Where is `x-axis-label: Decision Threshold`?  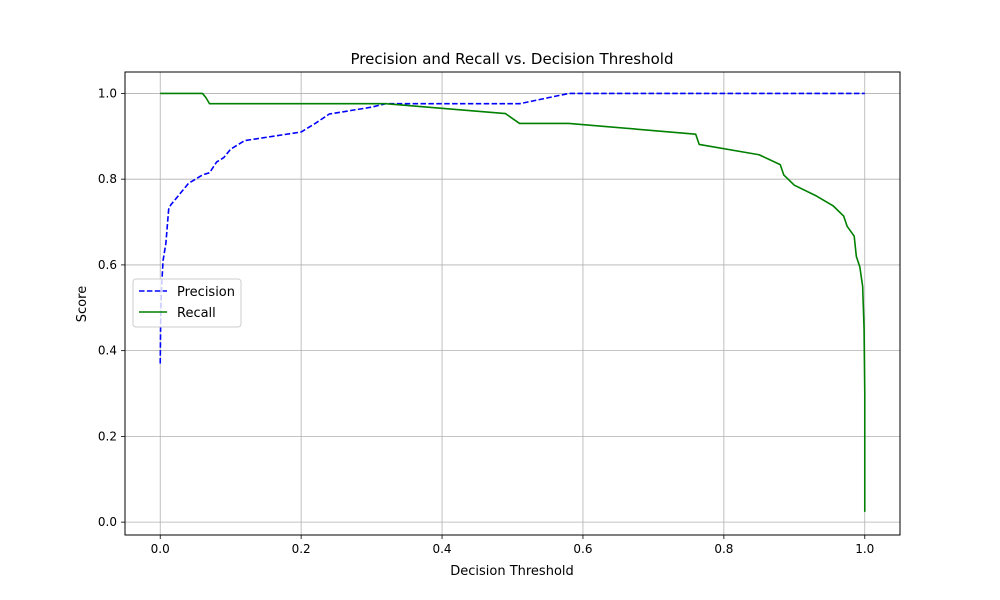
x-axis-label: Decision Threshold is located at coordinates (512, 571).